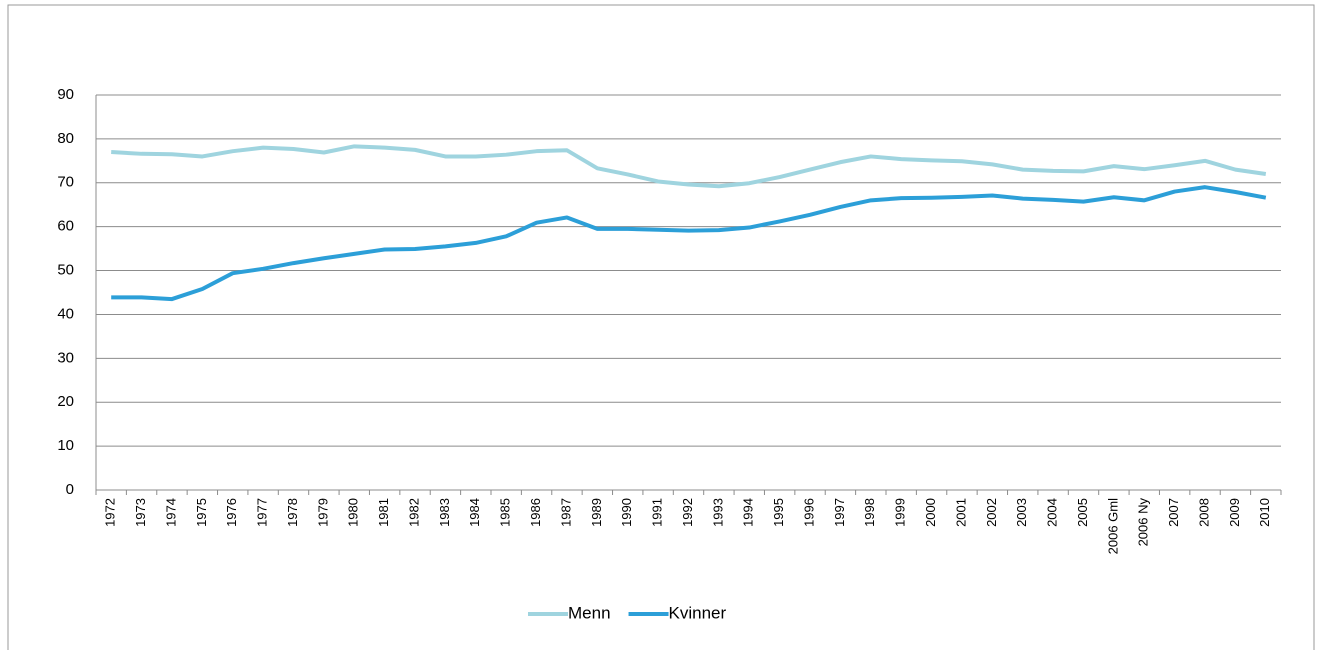  What do you see at coordinates (596, 512) in the screenshot?
I see `x-tick-label: 1989` at bounding box center [596, 512].